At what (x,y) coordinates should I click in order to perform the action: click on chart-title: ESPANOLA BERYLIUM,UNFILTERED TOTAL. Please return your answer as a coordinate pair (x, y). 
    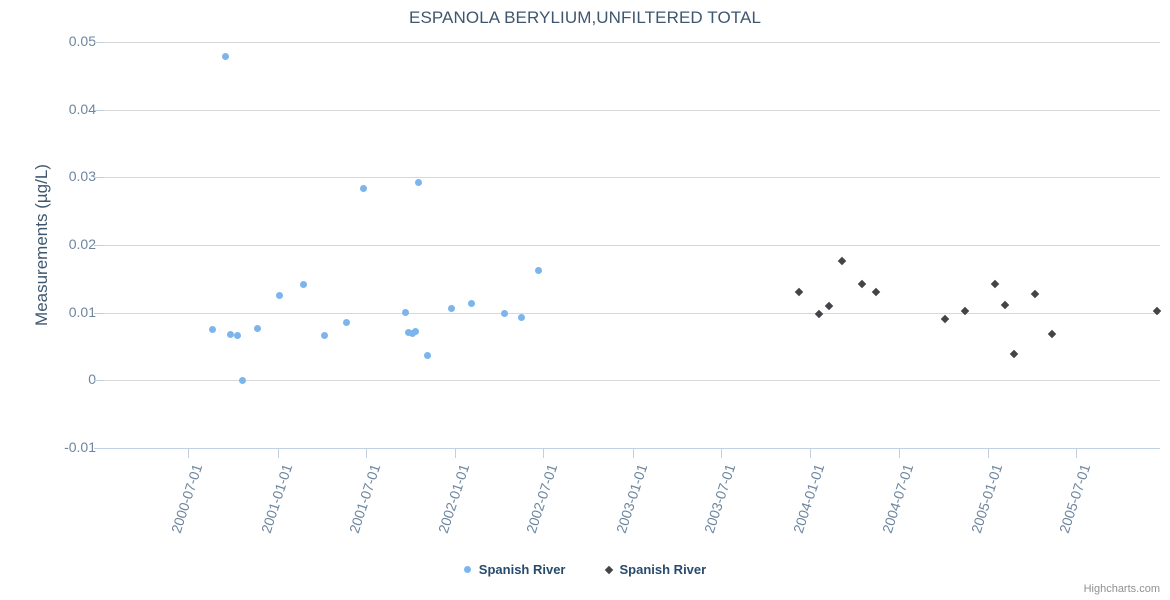
    Looking at the image, I should click on (585, 17).